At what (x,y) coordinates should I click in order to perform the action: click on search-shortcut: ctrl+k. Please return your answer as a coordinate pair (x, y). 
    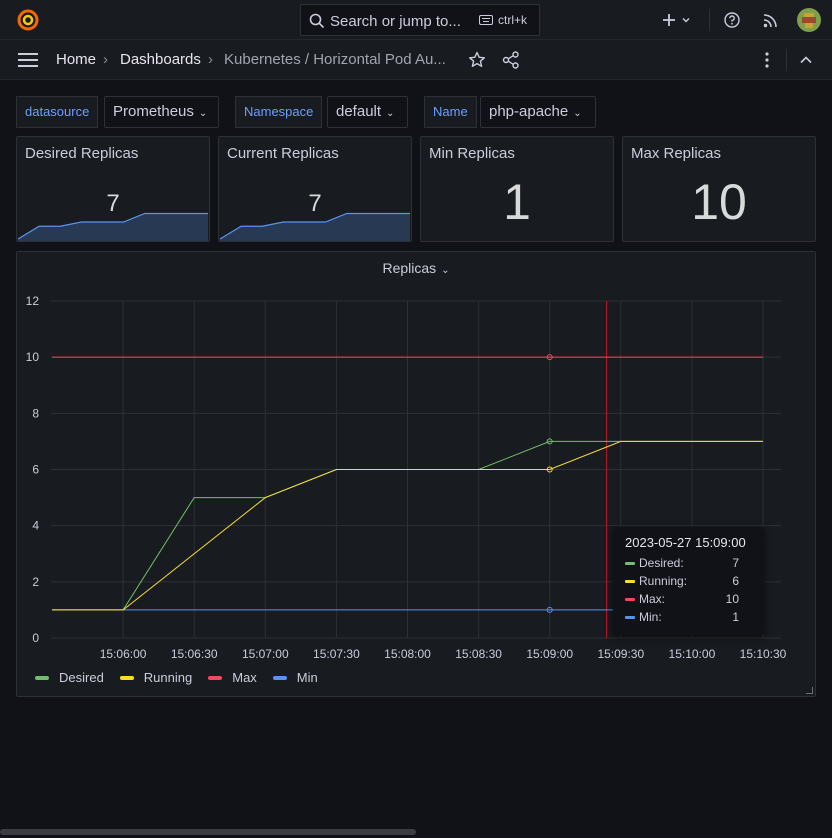
    Looking at the image, I should click on (503, 20).